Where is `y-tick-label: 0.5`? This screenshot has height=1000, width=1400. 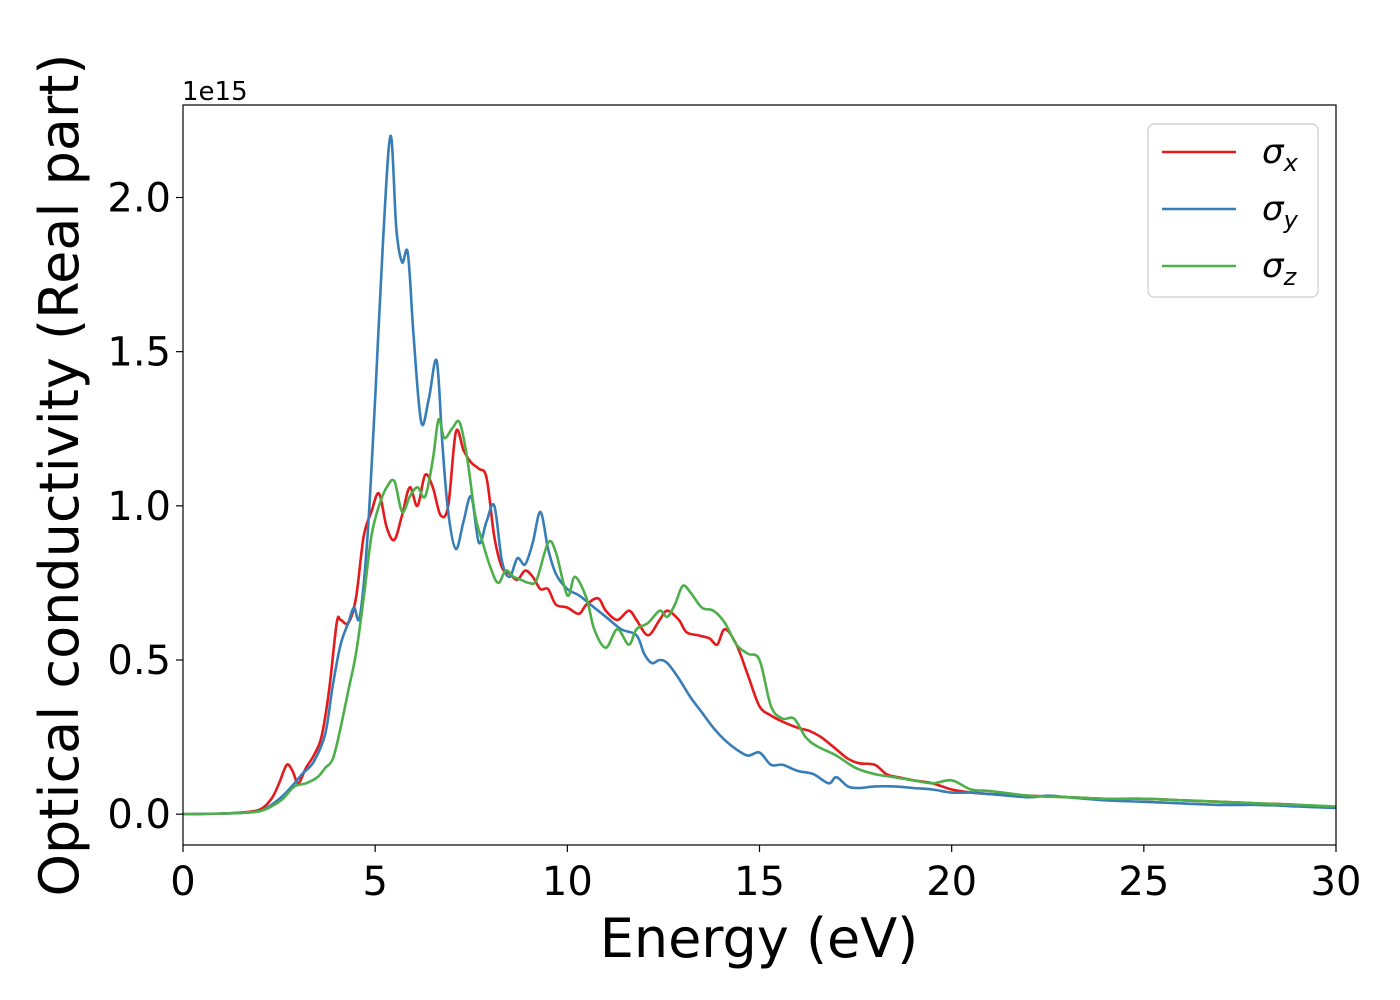 y-tick-label: 0.5 is located at coordinates (139, 661).